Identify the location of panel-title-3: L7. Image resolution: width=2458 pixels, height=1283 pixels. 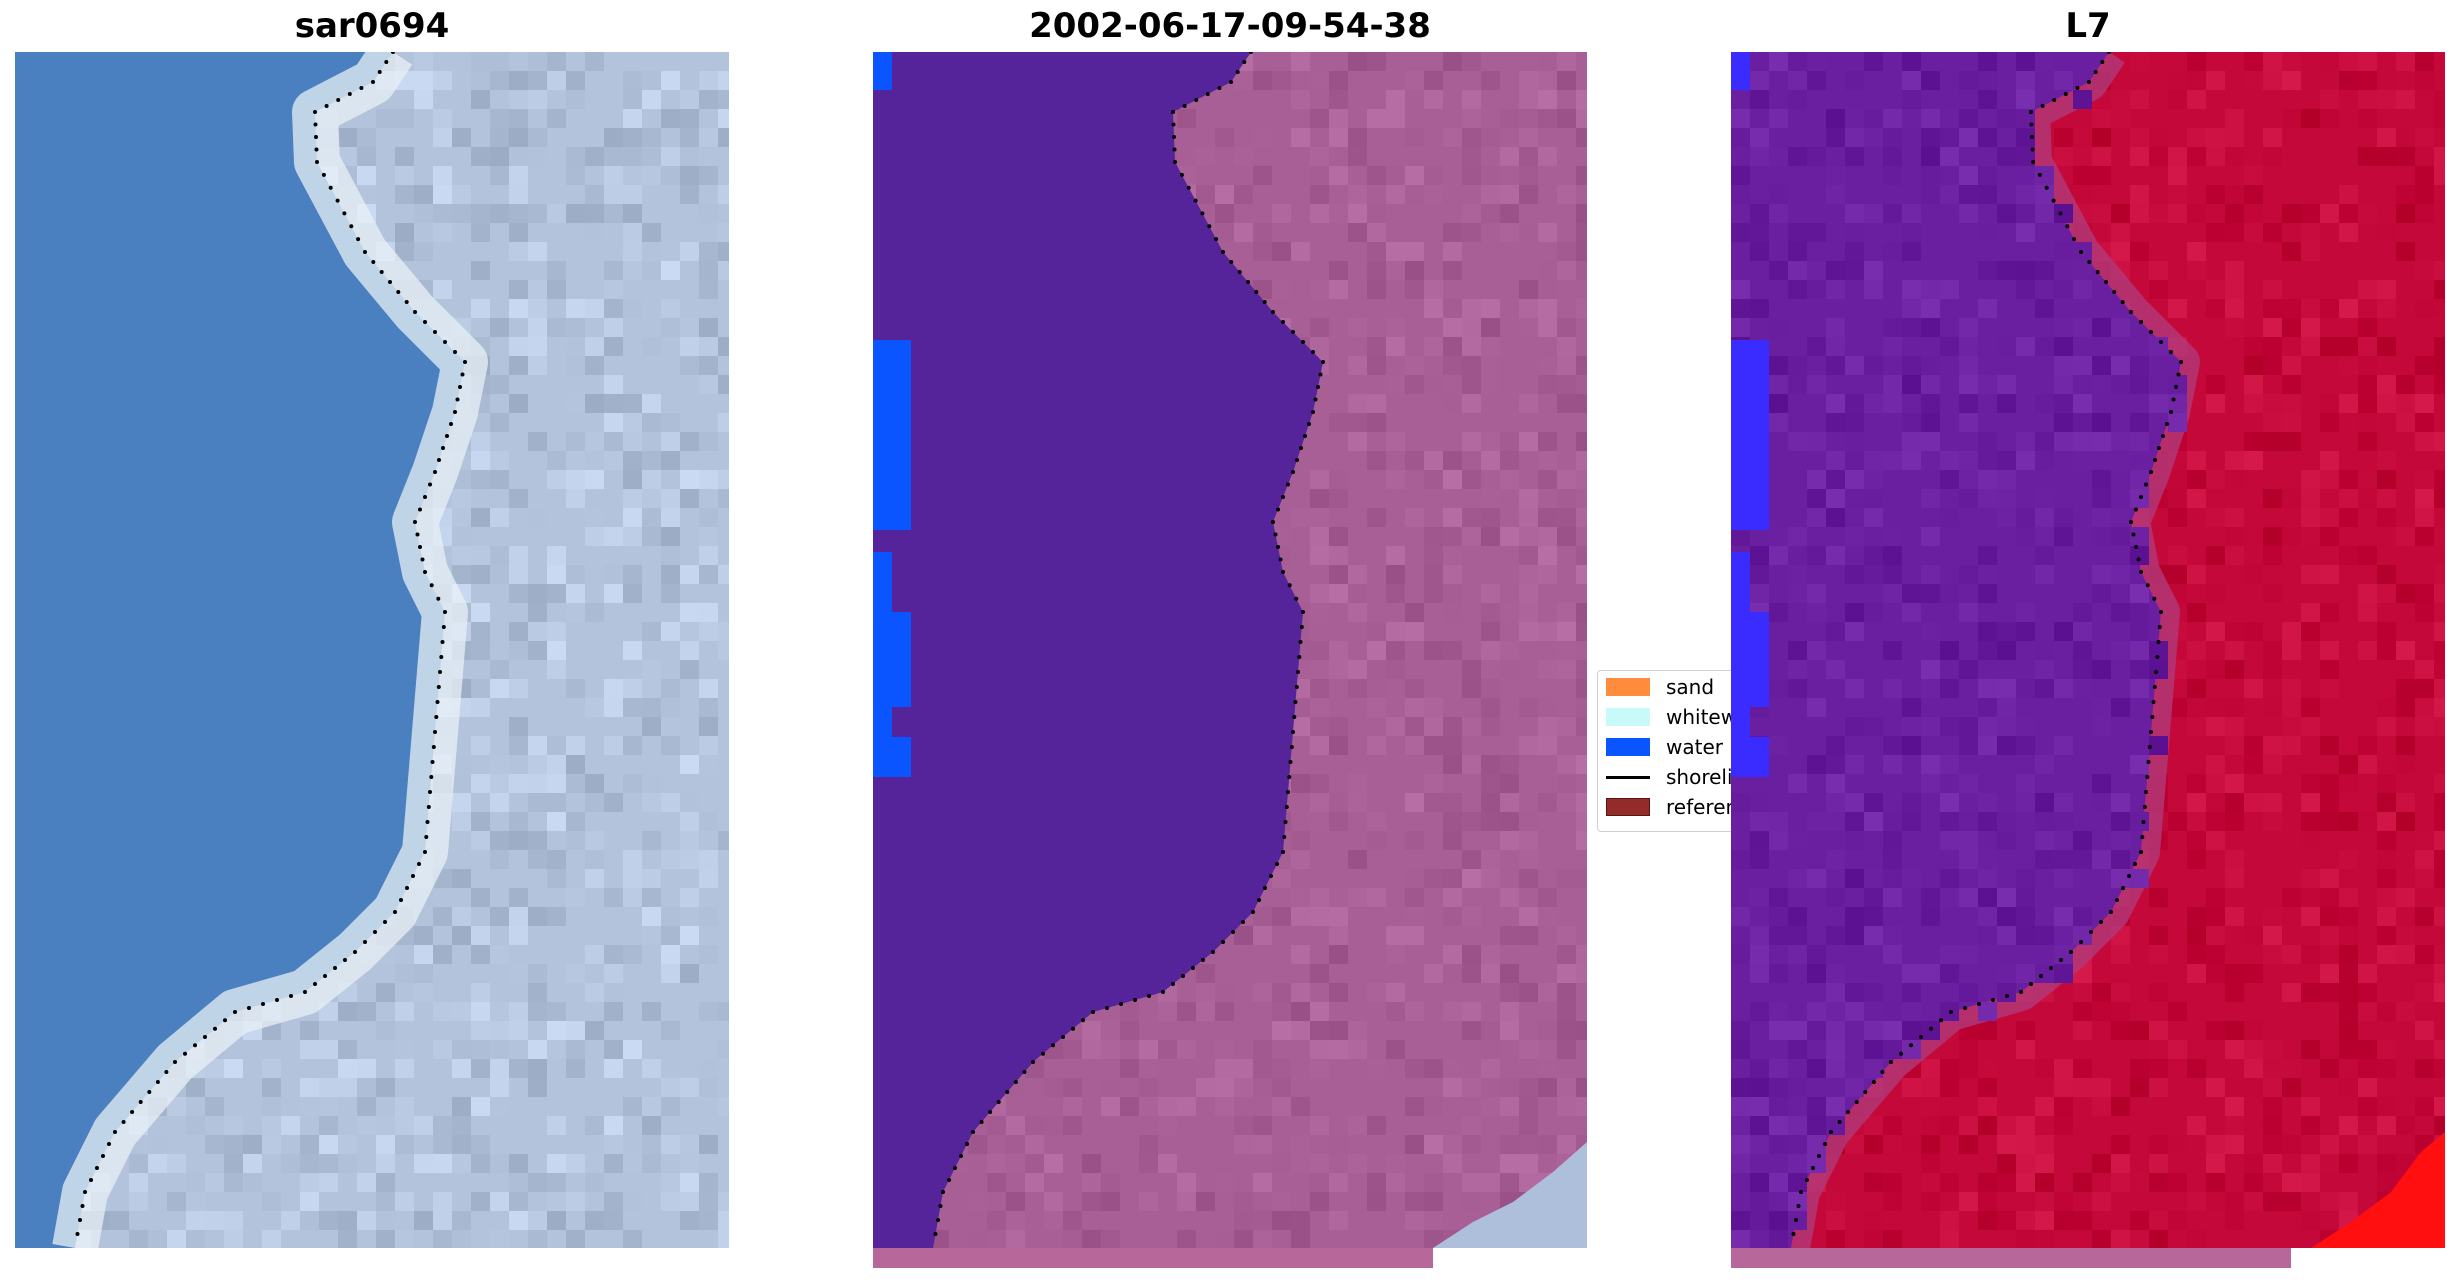
(2088, 26).